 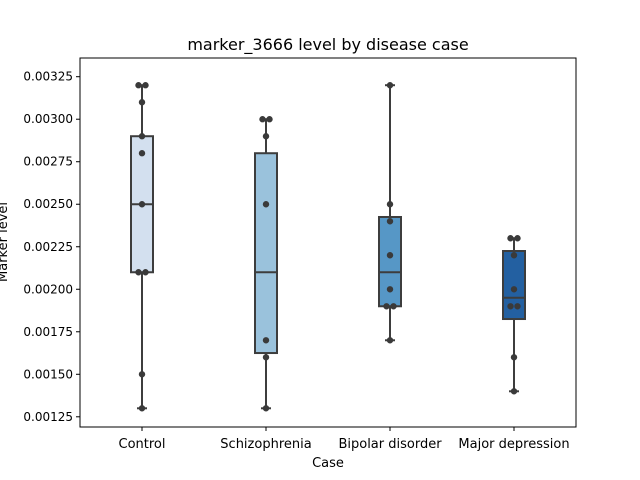 I want to click on y-tick-label: 0.00325, so click(x=48, y=77).